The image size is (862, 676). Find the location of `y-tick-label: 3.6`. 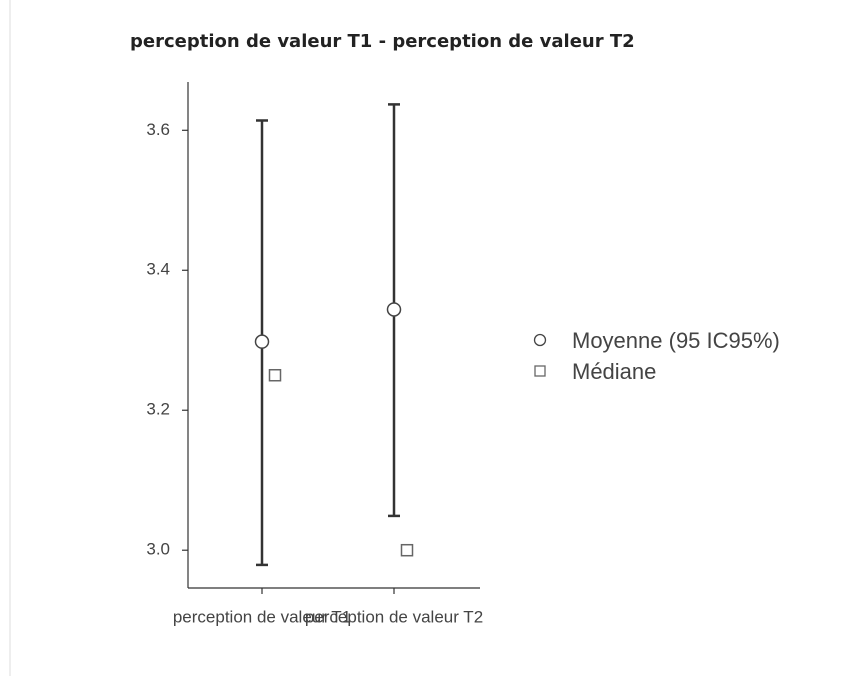

y-tick-label: 3.6 is located at coordinates (158, 129).